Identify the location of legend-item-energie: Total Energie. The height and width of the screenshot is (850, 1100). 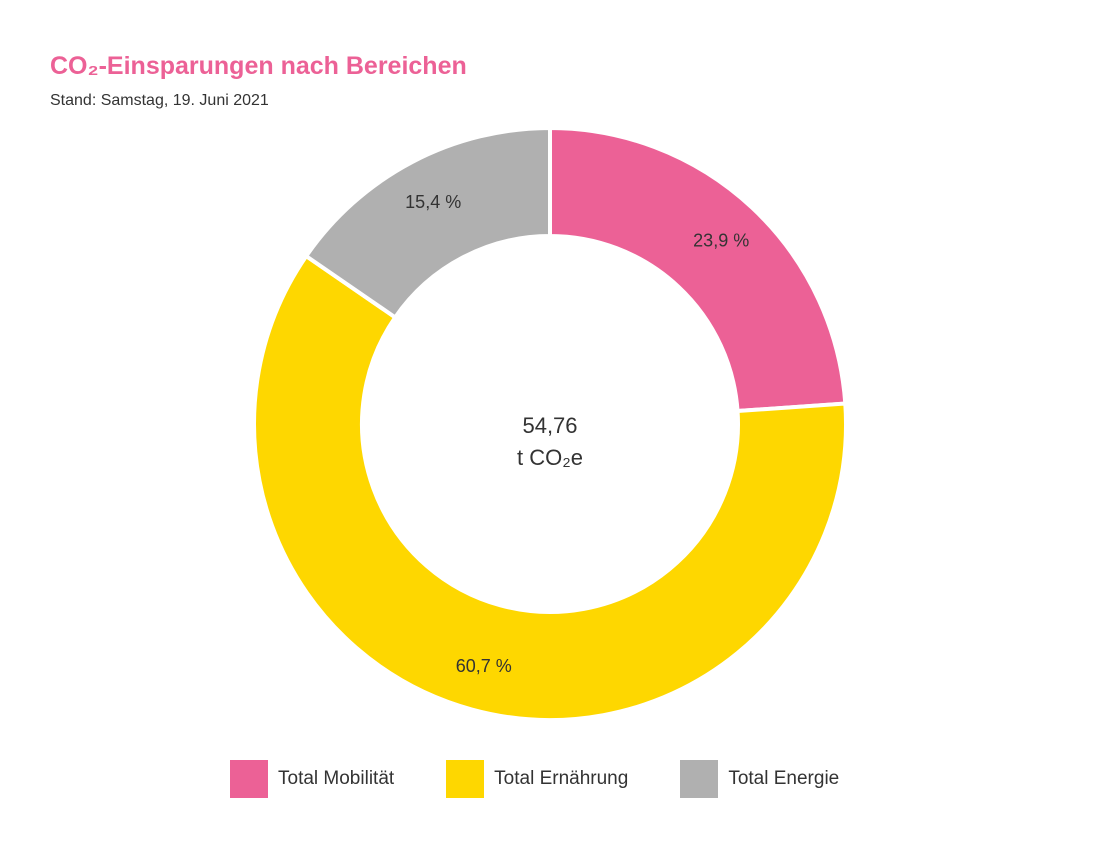
(759, 779).